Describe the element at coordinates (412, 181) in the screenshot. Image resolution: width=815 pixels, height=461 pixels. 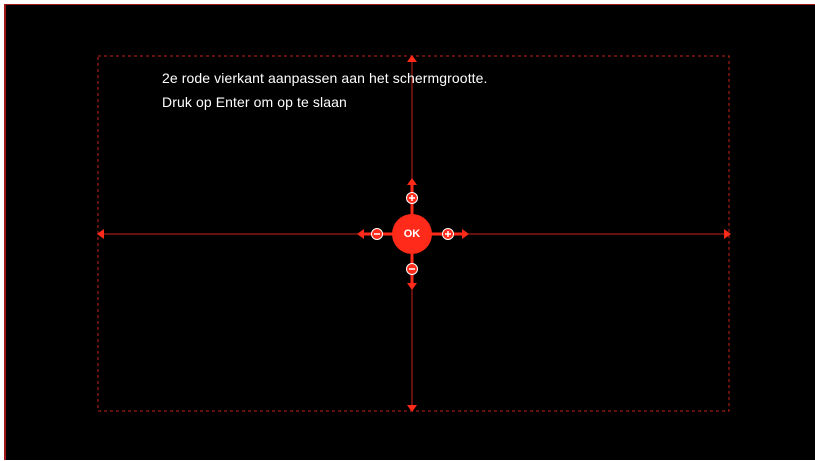
I see `up-arrow-icon` at that location.